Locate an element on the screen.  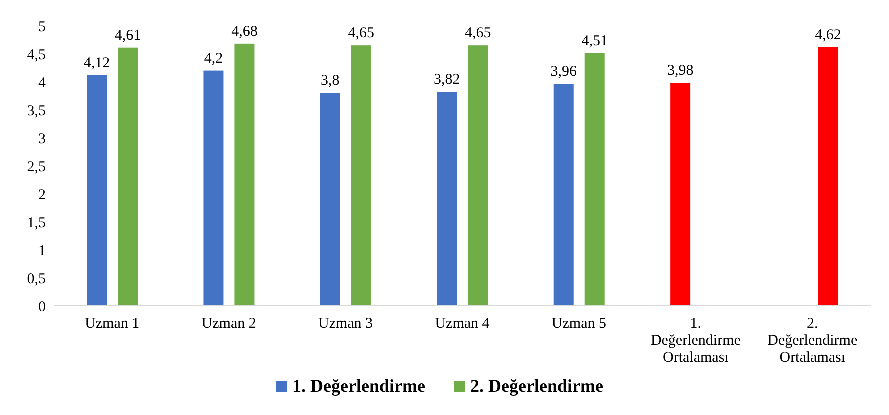
data-label: 3,98 is located at coordinates (680, 71).